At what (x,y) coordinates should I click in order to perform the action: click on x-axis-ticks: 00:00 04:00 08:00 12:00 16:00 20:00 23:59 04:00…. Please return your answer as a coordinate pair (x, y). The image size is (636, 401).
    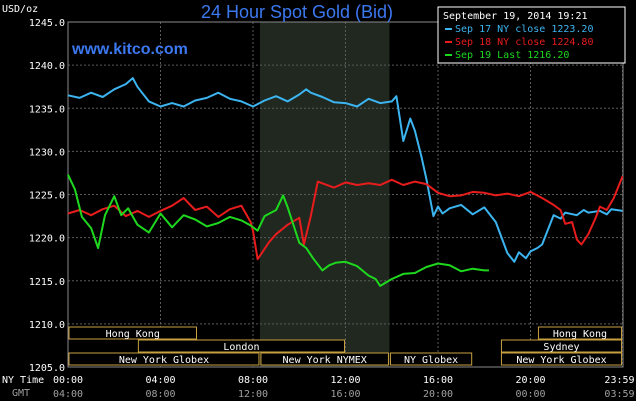
    Looking at the image, I should click on (344, 387).